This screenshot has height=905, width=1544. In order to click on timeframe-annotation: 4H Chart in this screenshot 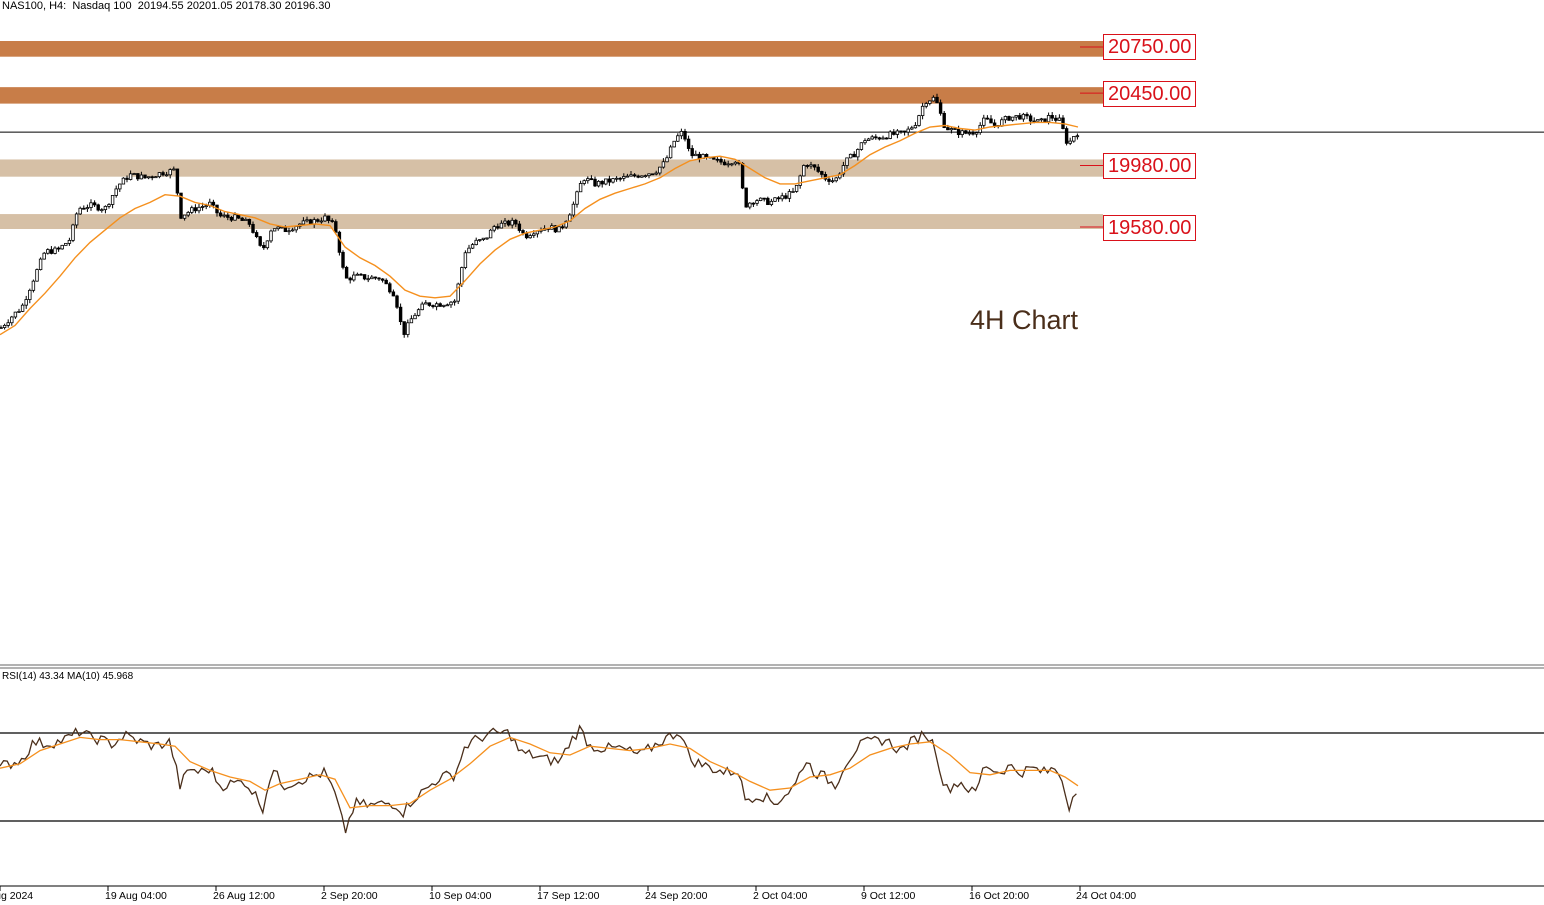, I will do `click(1024, 320)`.